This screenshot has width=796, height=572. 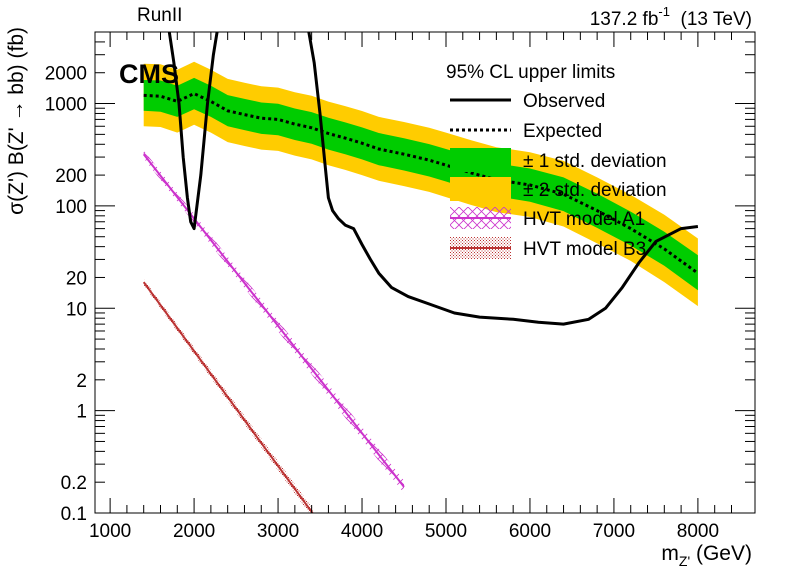 What do you see at coordinates (595, 161) in the screenshot?
I see `legend-label: ± 1 std. deviation` at bounding box center [595, 161].